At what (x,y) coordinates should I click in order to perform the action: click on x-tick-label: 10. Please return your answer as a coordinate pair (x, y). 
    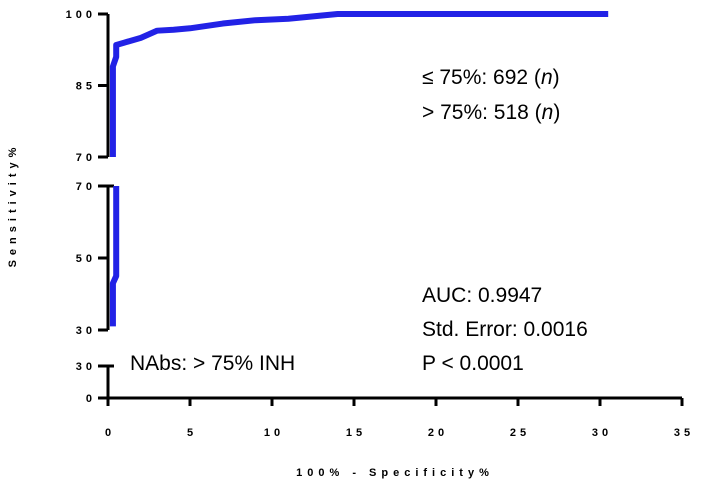
    Looking at the image, I should click on (274, 433).